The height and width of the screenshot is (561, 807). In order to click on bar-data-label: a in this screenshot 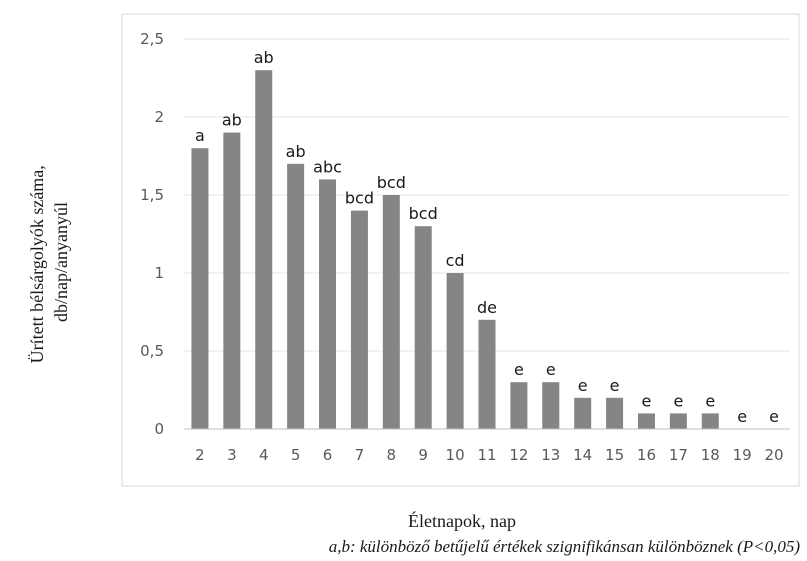, I will do `click(200, 135)`.